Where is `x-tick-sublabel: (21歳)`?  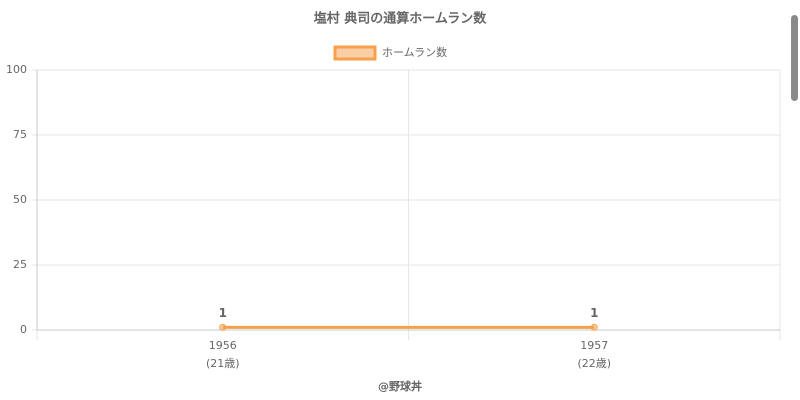
x-tick-sublabel: (21歳) is located at coordinates (223, 363).